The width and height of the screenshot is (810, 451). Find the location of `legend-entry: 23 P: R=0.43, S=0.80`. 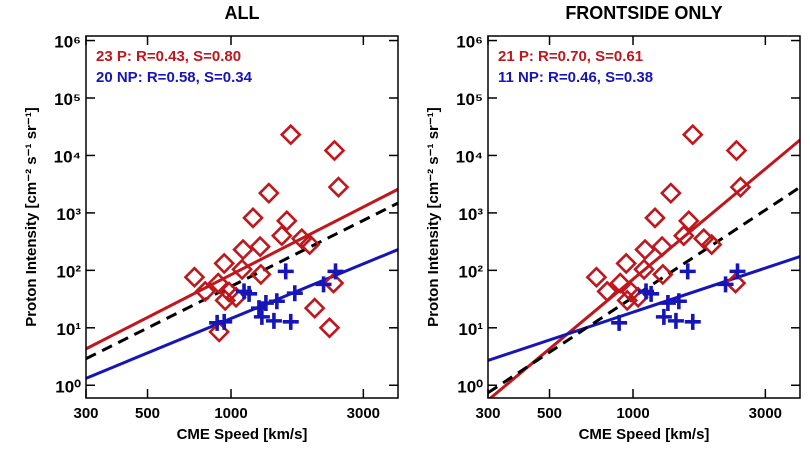

legend-entry: 23 P: R=0.43, S=0.80 is located at coordinates (168, 56).